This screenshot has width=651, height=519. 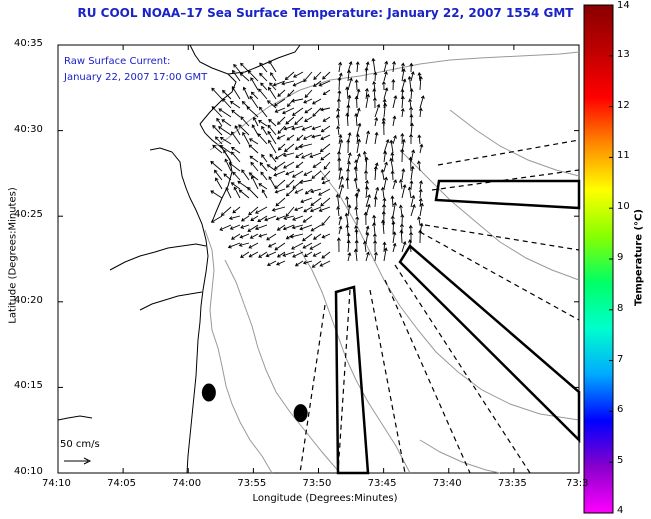 I want to click on surface-current-vectors, so click(x=317, y=162).